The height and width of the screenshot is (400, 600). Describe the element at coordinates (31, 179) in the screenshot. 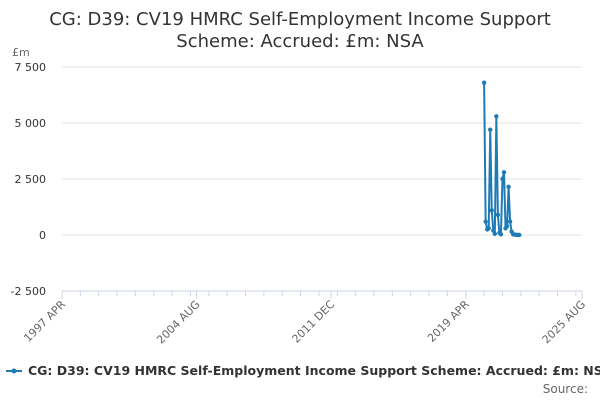

I see `y-tick-label: 2 500` at that location.